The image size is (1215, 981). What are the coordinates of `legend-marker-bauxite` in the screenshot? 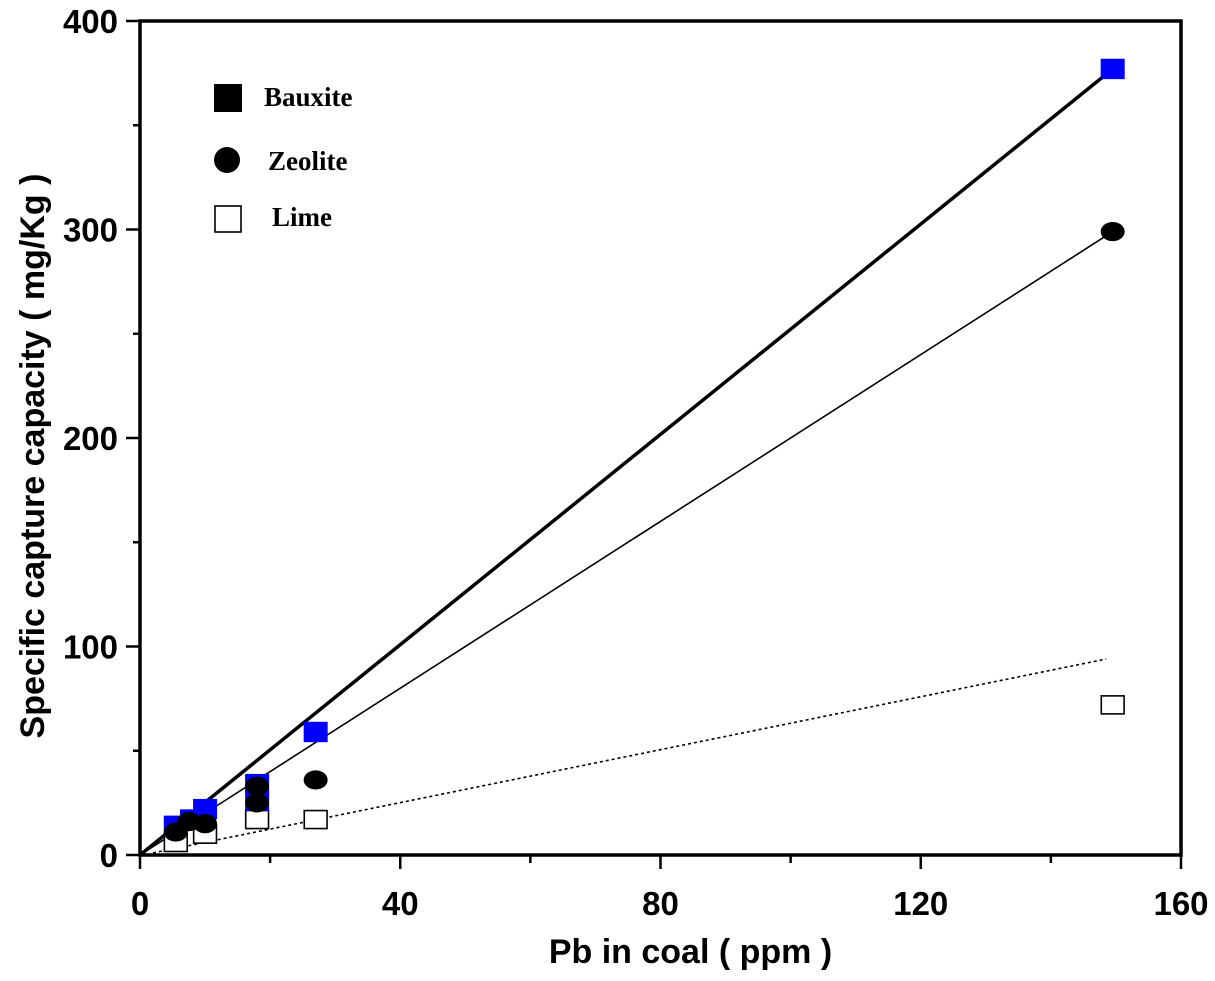 It's located at (228, 98).